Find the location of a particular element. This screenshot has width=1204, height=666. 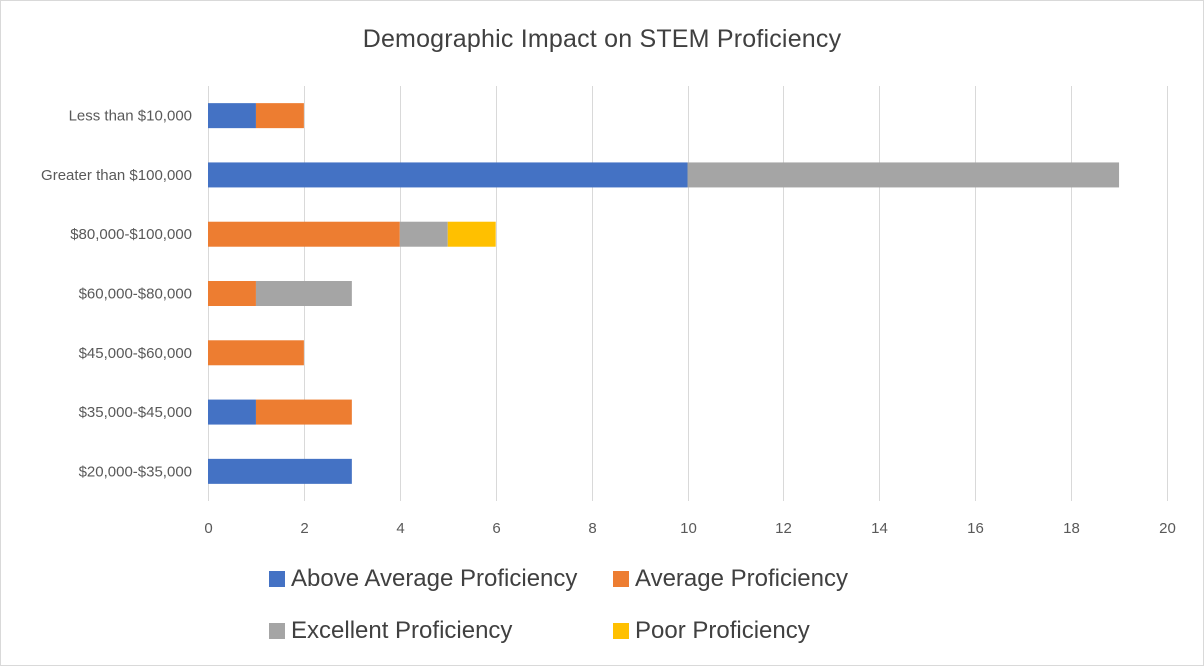

x-tick-label: 18 is located at coordinates (1071, 528).